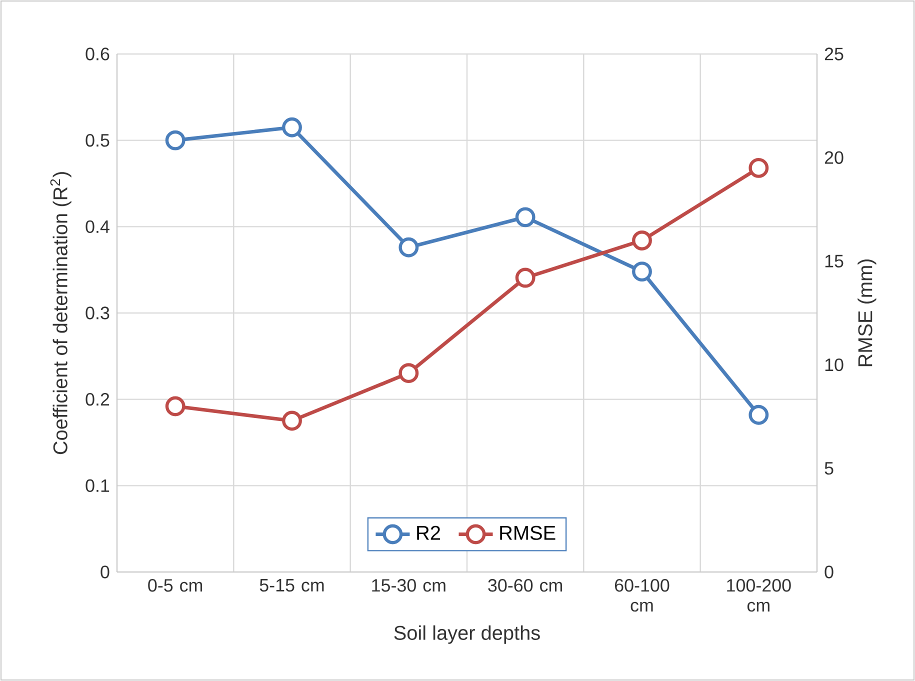  Describe the element at coordinates (105, 572) in the screenshot. I see `y-tick-label: 0` at that location.